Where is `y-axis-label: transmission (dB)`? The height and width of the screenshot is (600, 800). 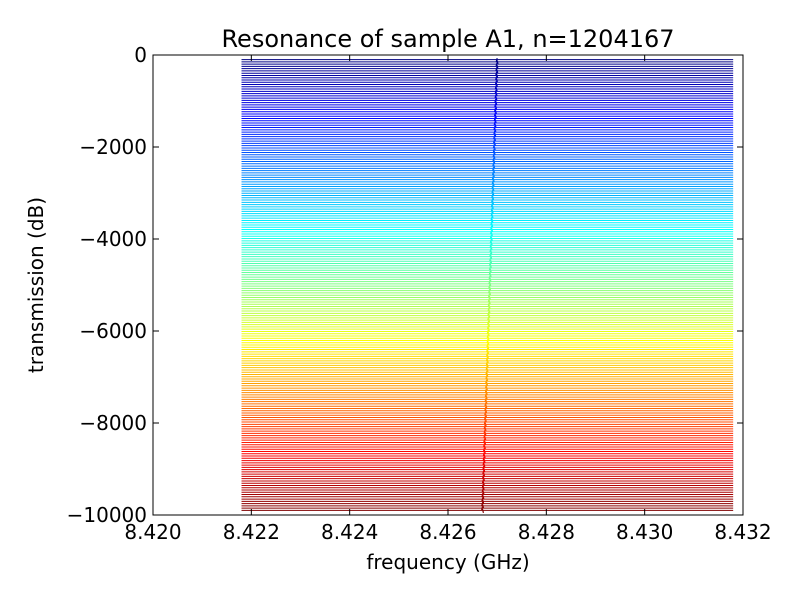 y-axis-label: transmission (dB) is located at coordinates (36, 285).